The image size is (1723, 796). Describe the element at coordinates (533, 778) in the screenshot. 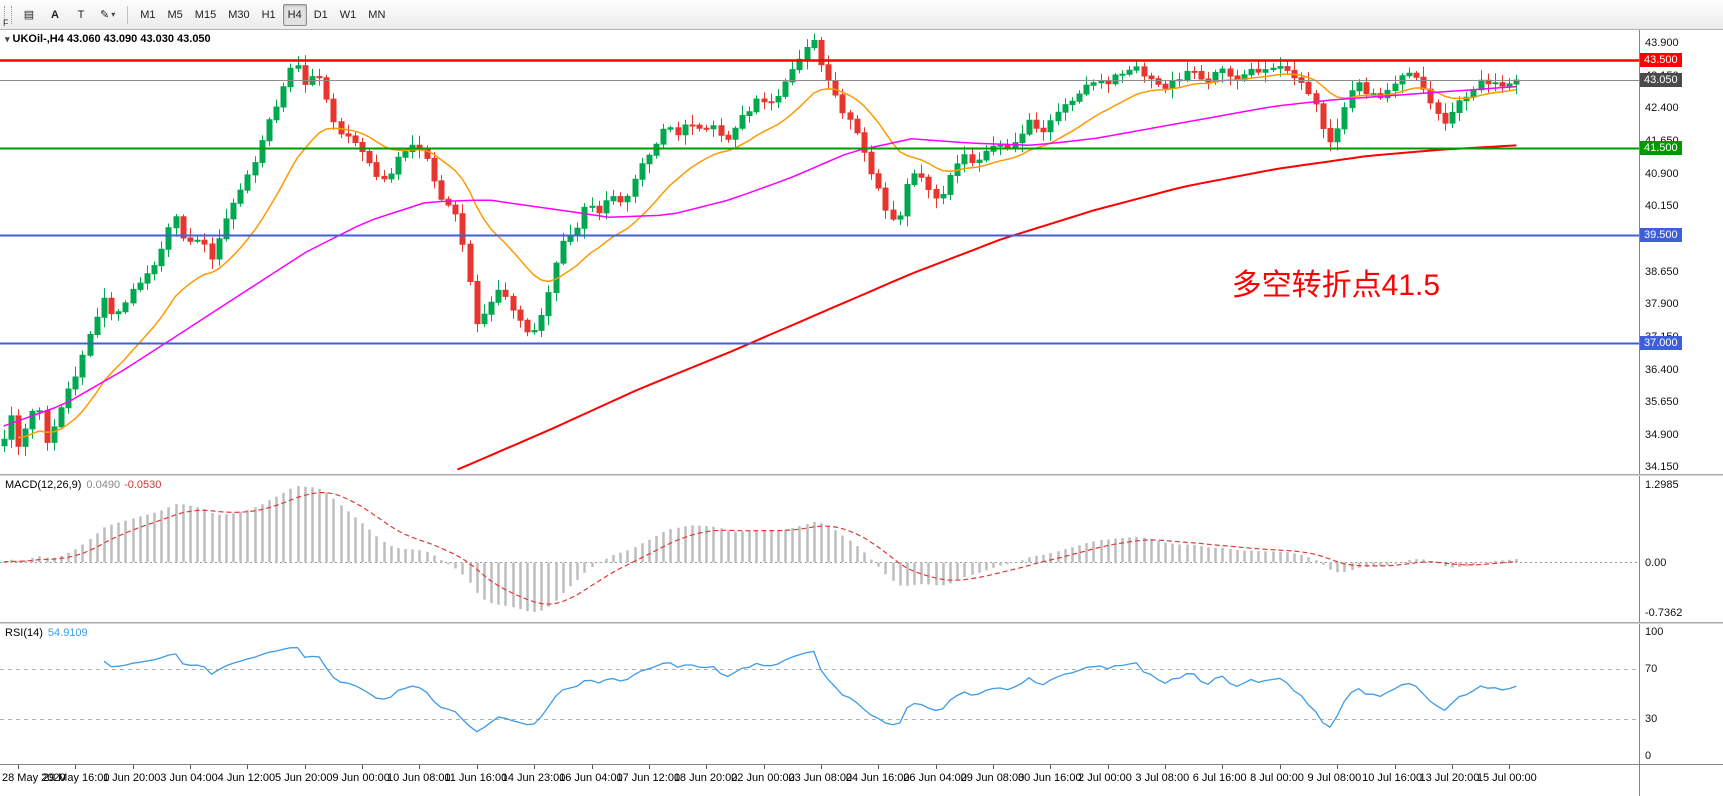

I see `time-axis-label: 14 Jun 23:00` at that location.